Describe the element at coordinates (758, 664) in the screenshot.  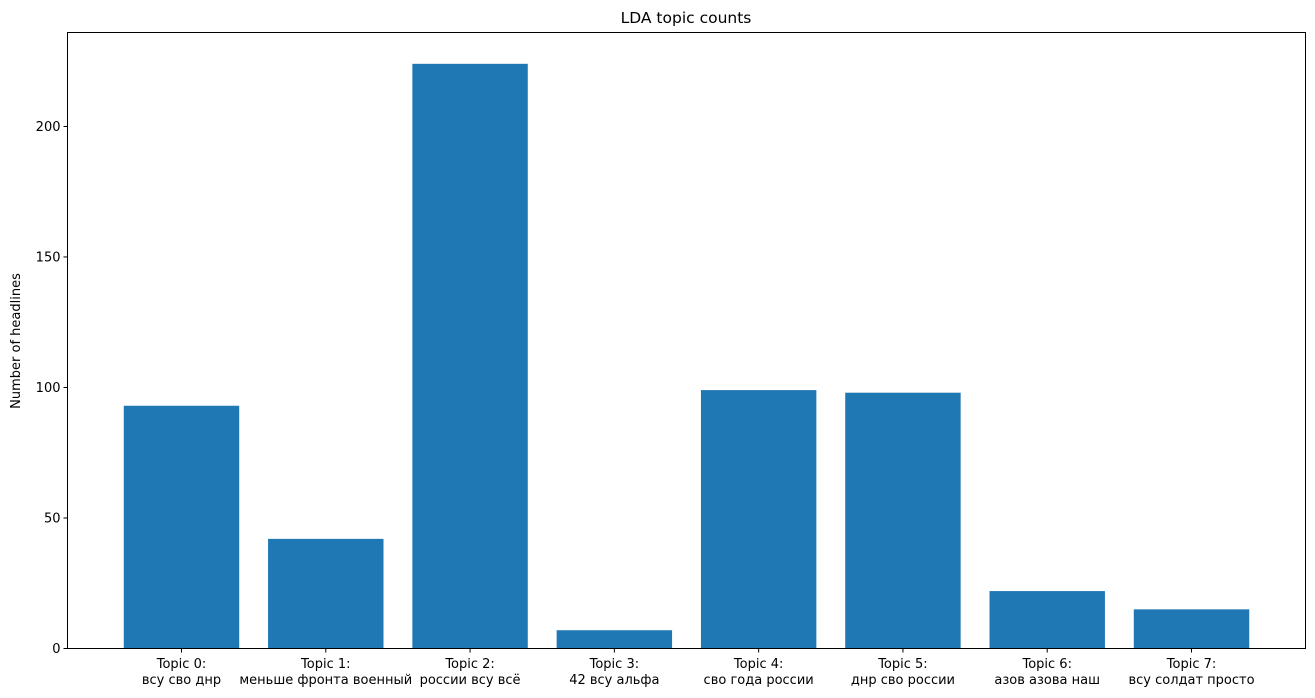
I see `x-tick-label: Topic 4:` at that location.